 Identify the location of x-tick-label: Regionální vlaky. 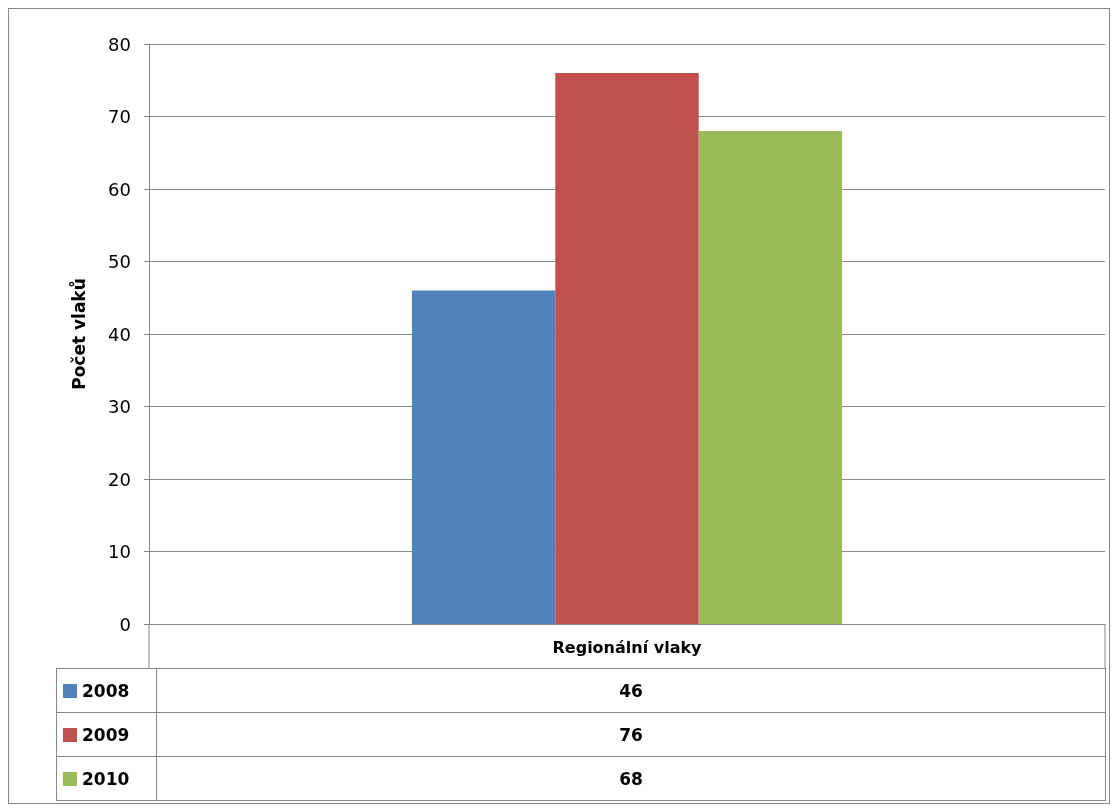
(627, 647).